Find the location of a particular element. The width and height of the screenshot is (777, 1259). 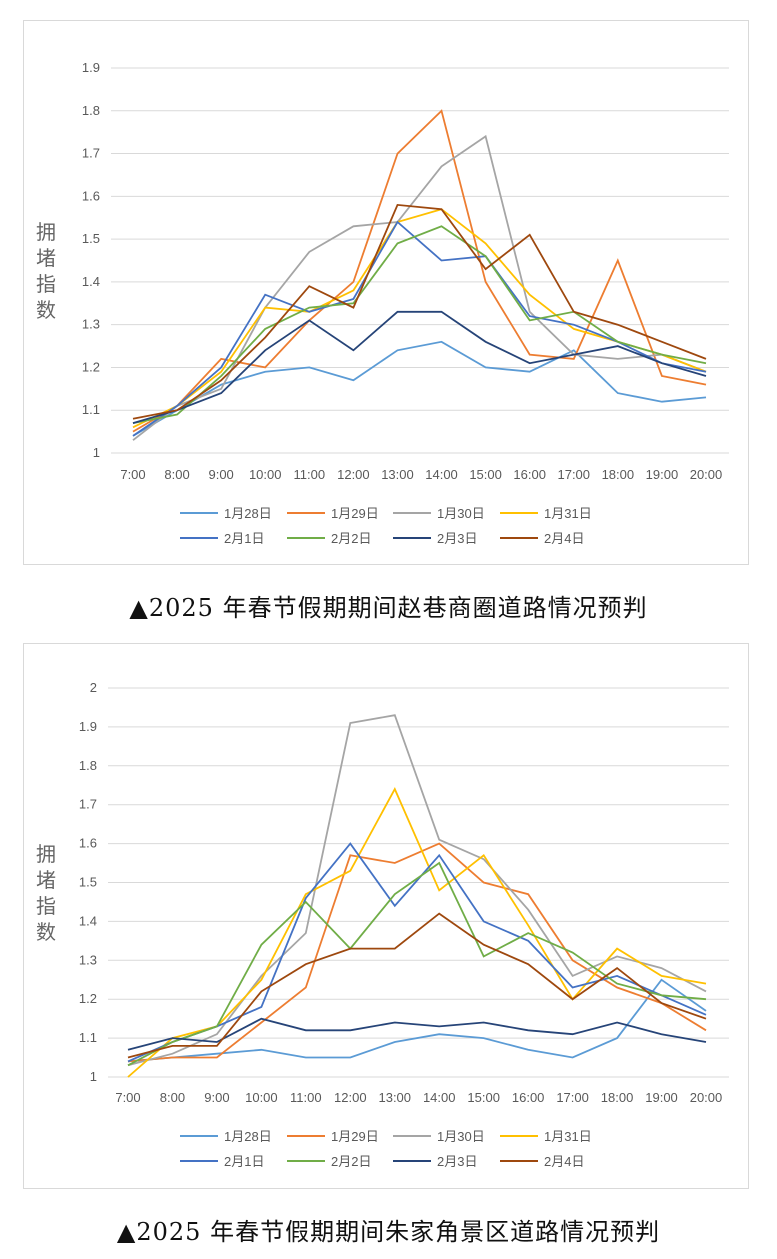

chart-caption-zhujiajiao: ▲2025 年春节假期期间朱家角景区道路情况预判 is located at coordinates (388, 1232).